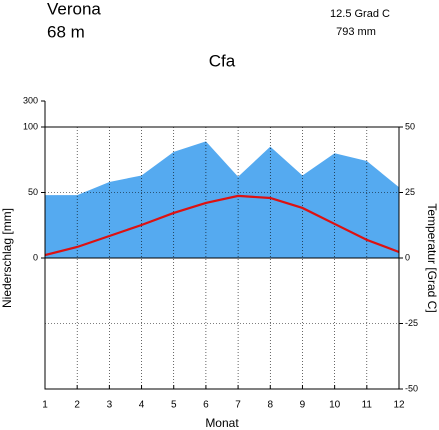  What do you see at coordinates (303, 405) in the screenshot?
I see `x-tick-label: 9` at bounding box center [303, 405].